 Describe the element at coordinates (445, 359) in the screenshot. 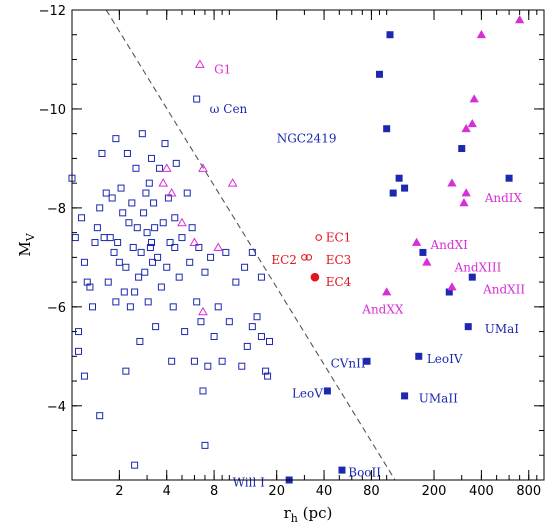

I see `point-annotation: LeoIV` at that location.